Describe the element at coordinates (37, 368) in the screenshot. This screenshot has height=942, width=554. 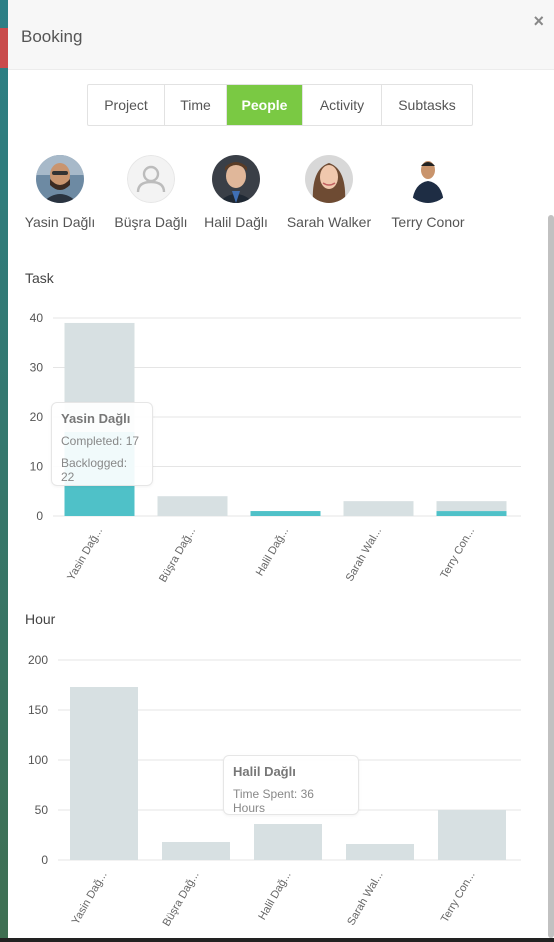
I see `y-tick-label: 30` at that location.